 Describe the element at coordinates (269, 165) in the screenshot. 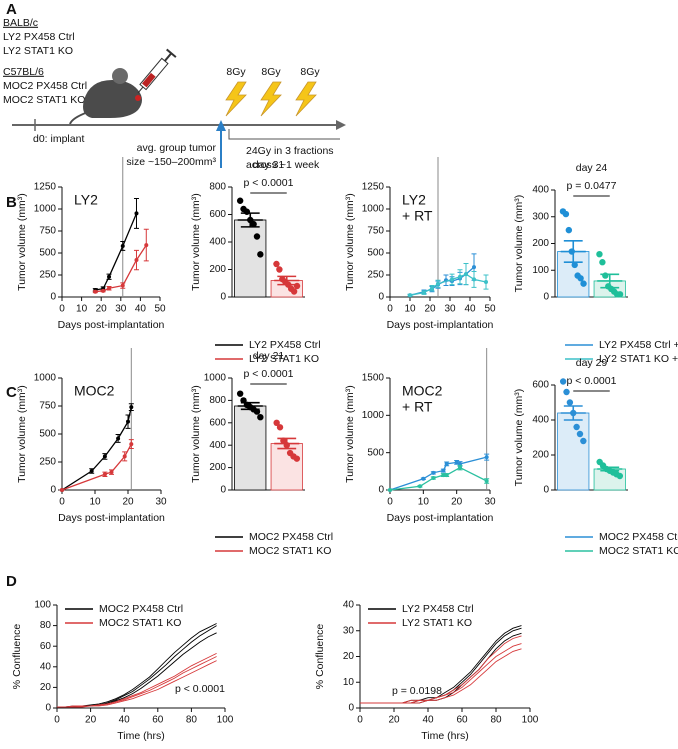

I see `chart-title: day 31` at that location.